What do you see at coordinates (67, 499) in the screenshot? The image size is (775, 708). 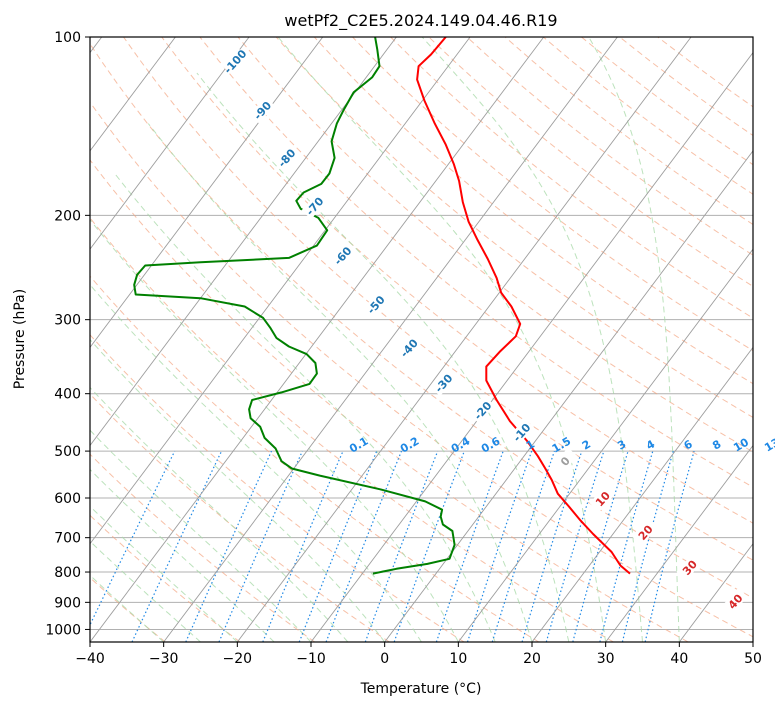 I see `y-tick-label: 600` at bounding box center [67, 499].